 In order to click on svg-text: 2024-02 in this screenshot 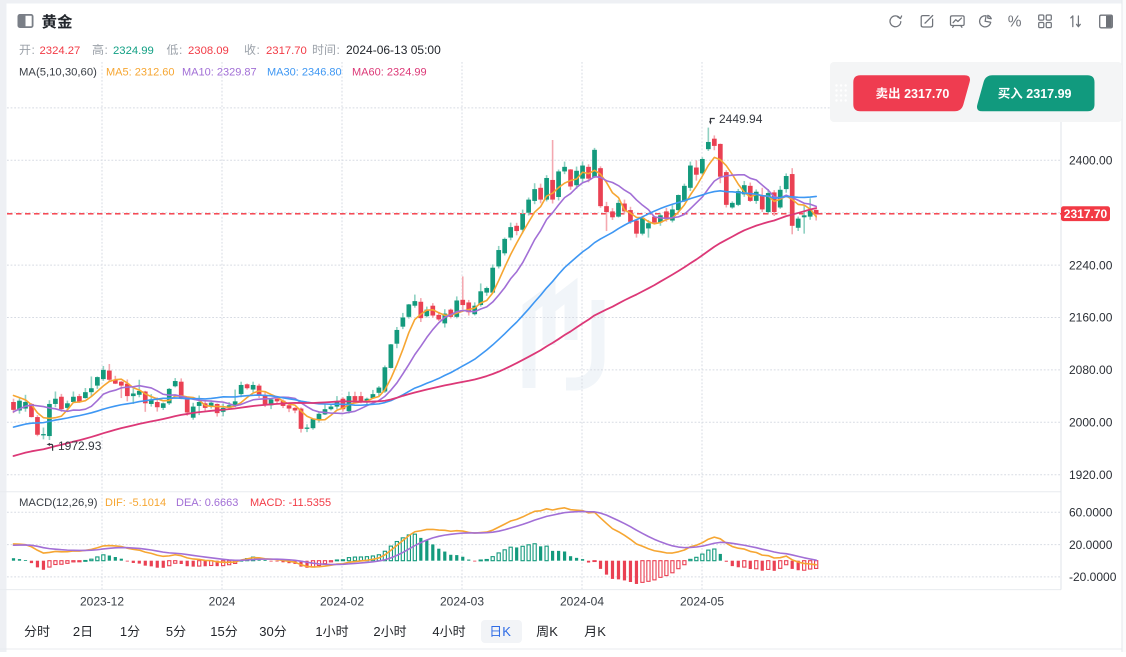, I will do `click(342, 602)`.